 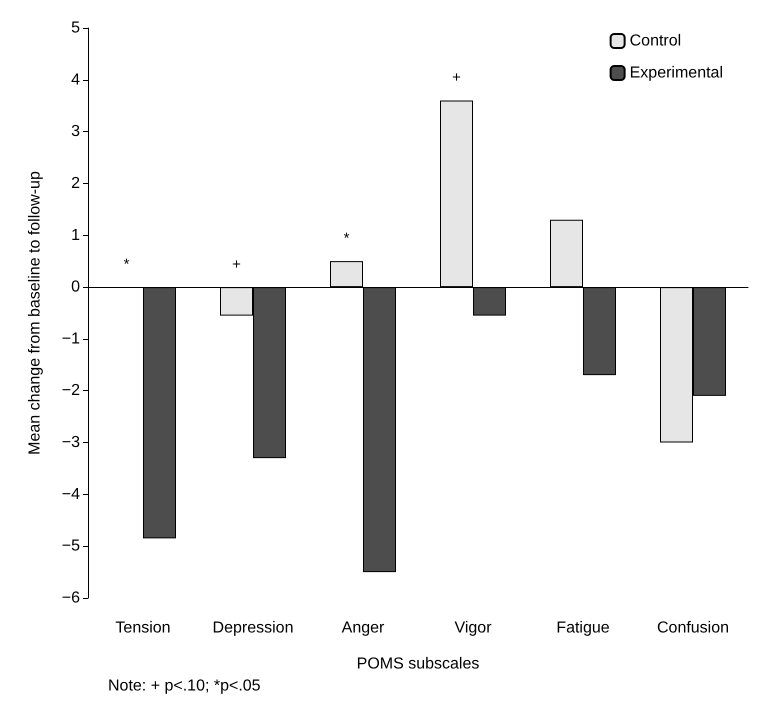 I want to click on y-tick-label: 3, so click(x=75, y=131).